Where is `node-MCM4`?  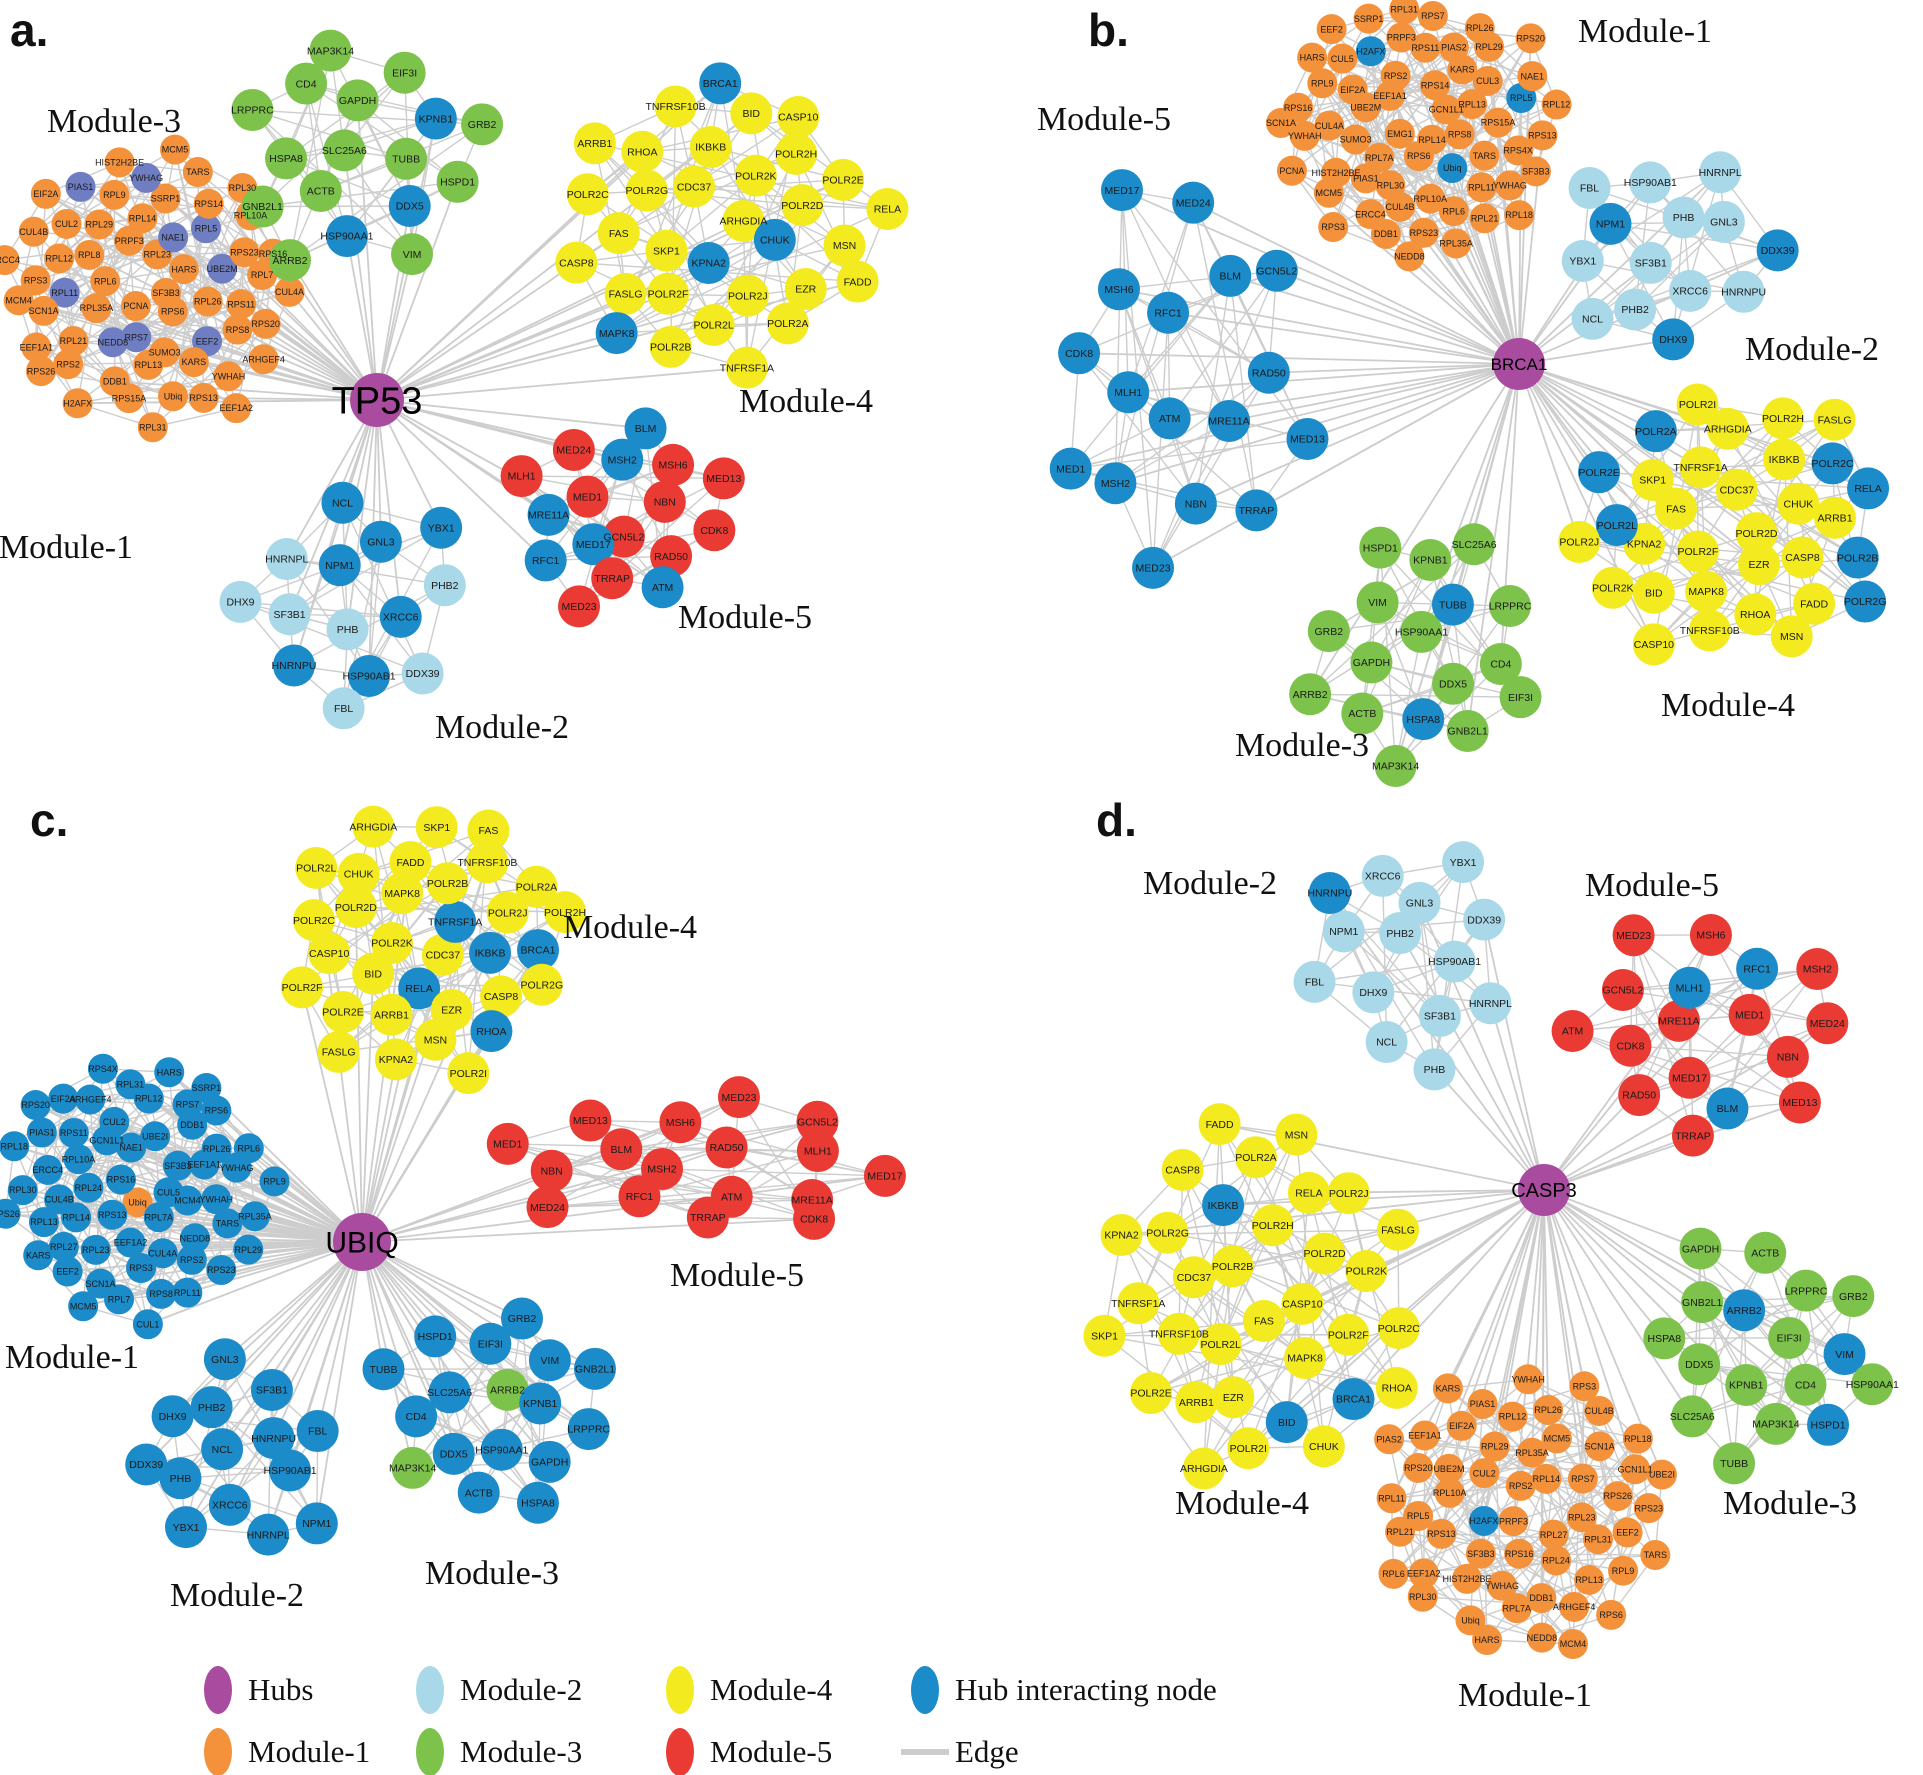
node-MCM4 is located at coordinates (18, 300).